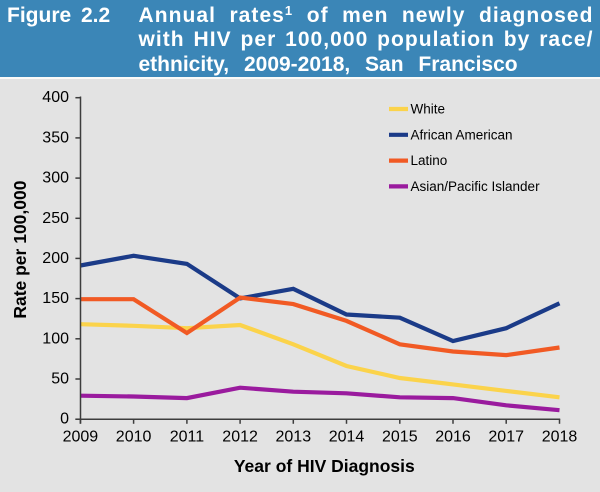  I want to click on svg-text: 150, so click(55, 298).